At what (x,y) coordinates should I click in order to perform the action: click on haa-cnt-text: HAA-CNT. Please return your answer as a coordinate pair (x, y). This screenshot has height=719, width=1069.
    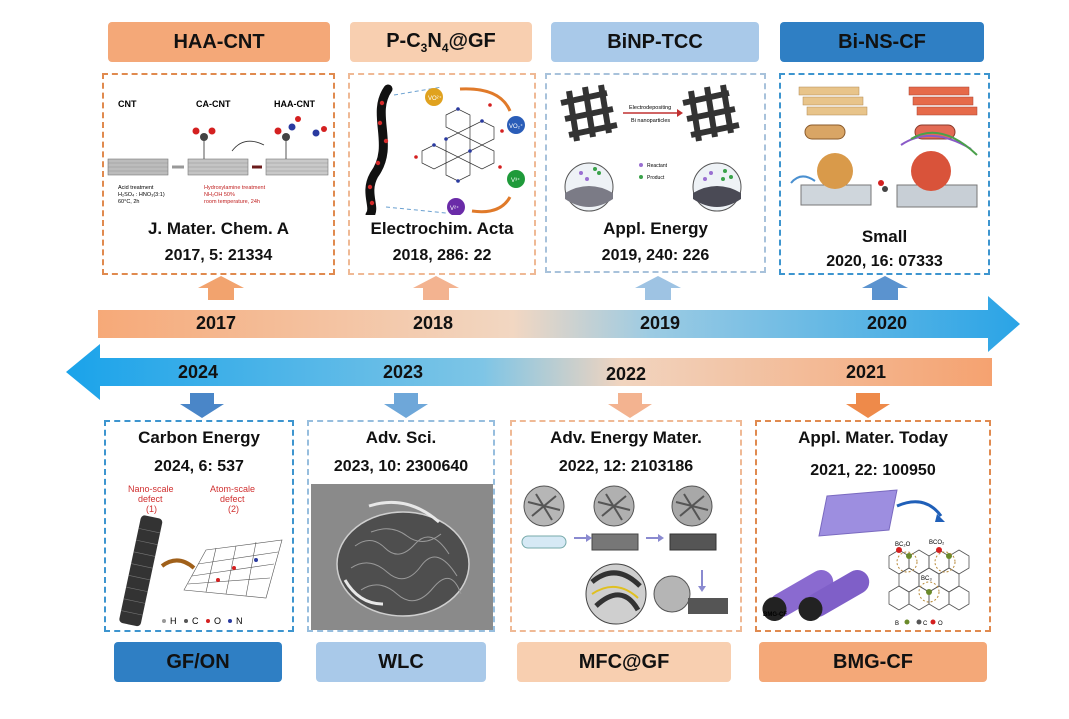
    Looking at the image, I should click on (294, 104).